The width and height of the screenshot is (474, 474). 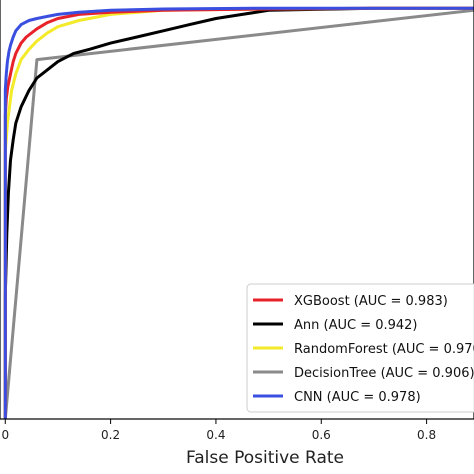 What do you see at coordinates (384, 373) in the screenshot?
I see `legend-label: DecisionTree (AUC = 0.906)` at bounding box center [384, 373].